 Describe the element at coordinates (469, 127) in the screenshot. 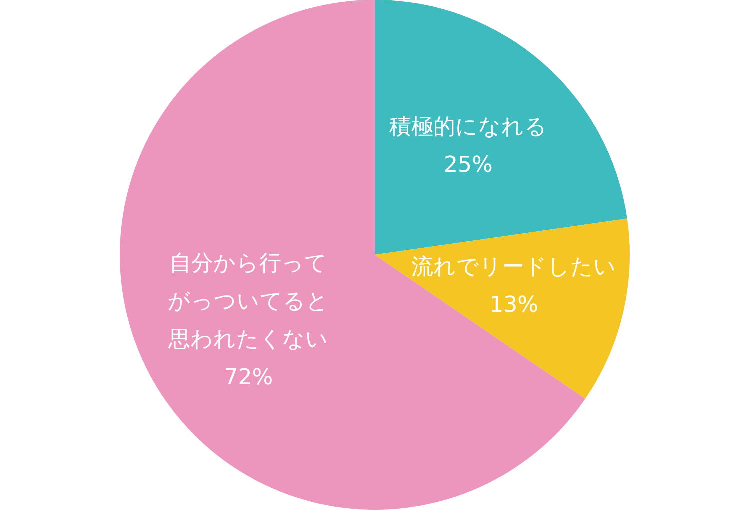

I see `slice-label: 積極的になれる` at that location.